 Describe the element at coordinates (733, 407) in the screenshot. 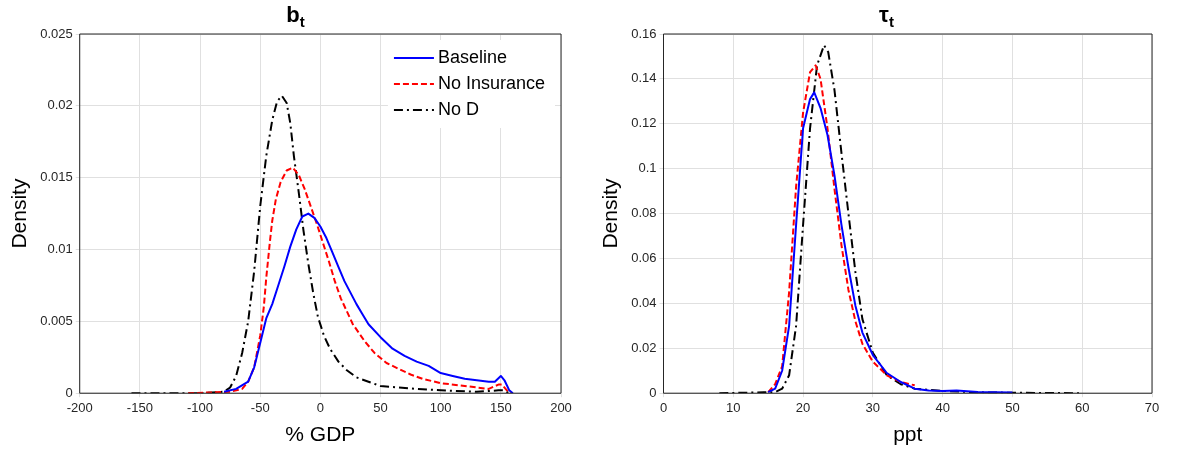

I see `x-tick-label: 10` at that location.